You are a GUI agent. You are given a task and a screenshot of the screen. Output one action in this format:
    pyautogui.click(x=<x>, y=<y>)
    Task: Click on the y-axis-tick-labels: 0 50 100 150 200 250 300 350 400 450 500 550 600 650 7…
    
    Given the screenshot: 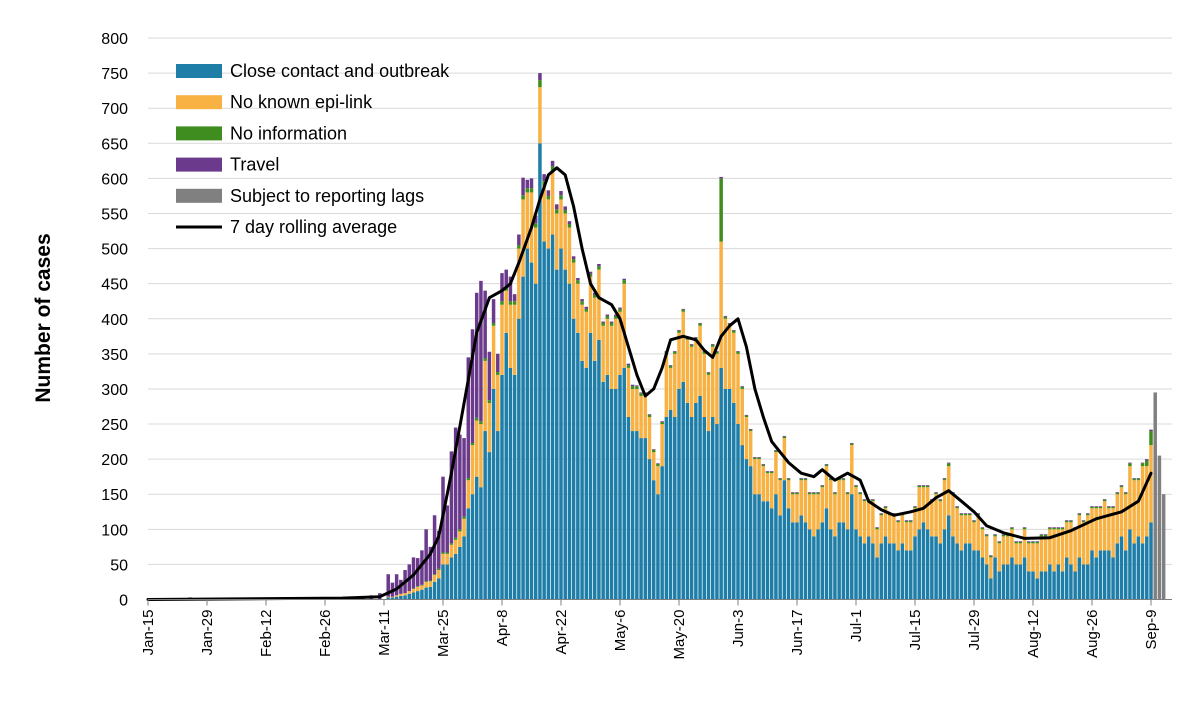 What is the action you would take?
    pyautogui.click(x=114, y=320)
    